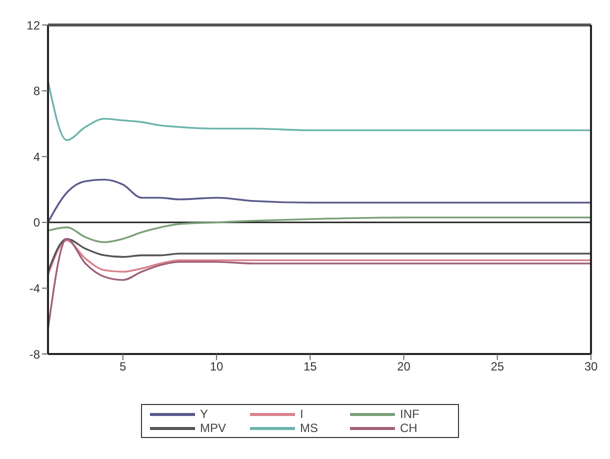 The height and width of the screenshot is (459, 610). What do you see at coordinates (404, 367) in the screenshot?
I see `x-tick-label: 20` at bounding box center [404, 367].